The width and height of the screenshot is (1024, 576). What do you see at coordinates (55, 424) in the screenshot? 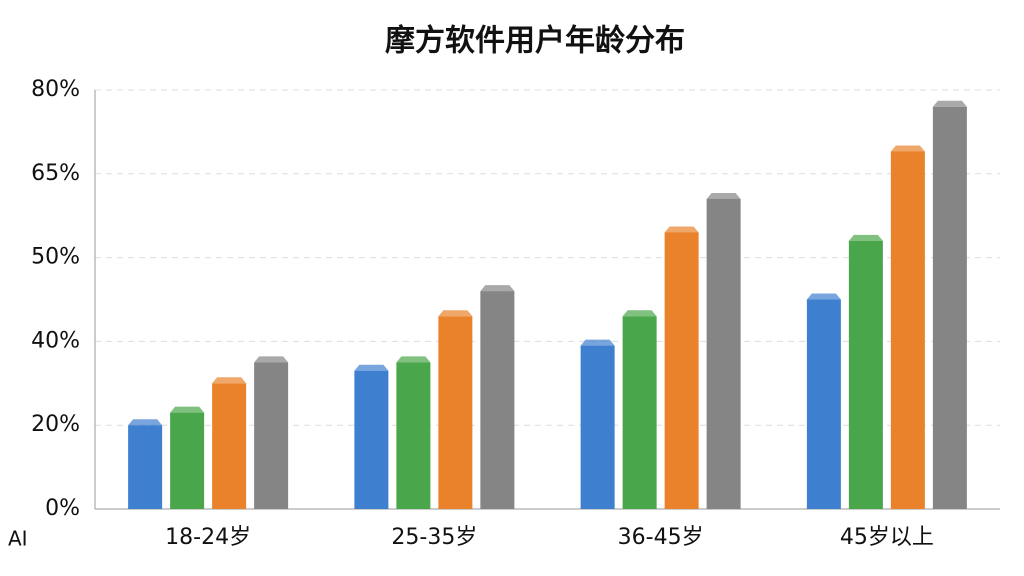
I see `y-tick-label: 20%` at bounding box center [55, 424].